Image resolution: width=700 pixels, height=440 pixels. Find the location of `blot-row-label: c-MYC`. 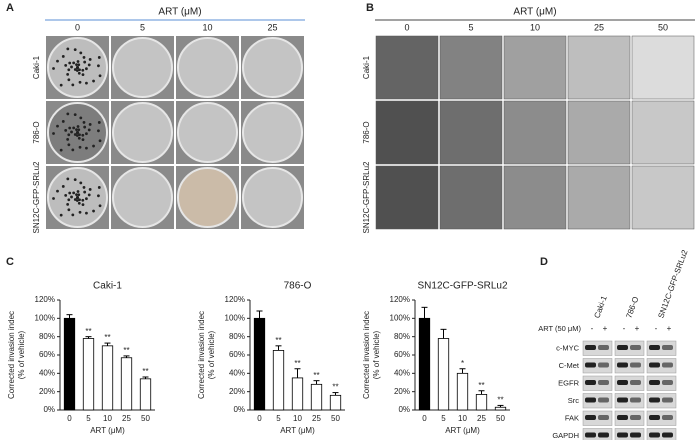

blot-row-label: c-MYC is located at coordinates (567, 348).